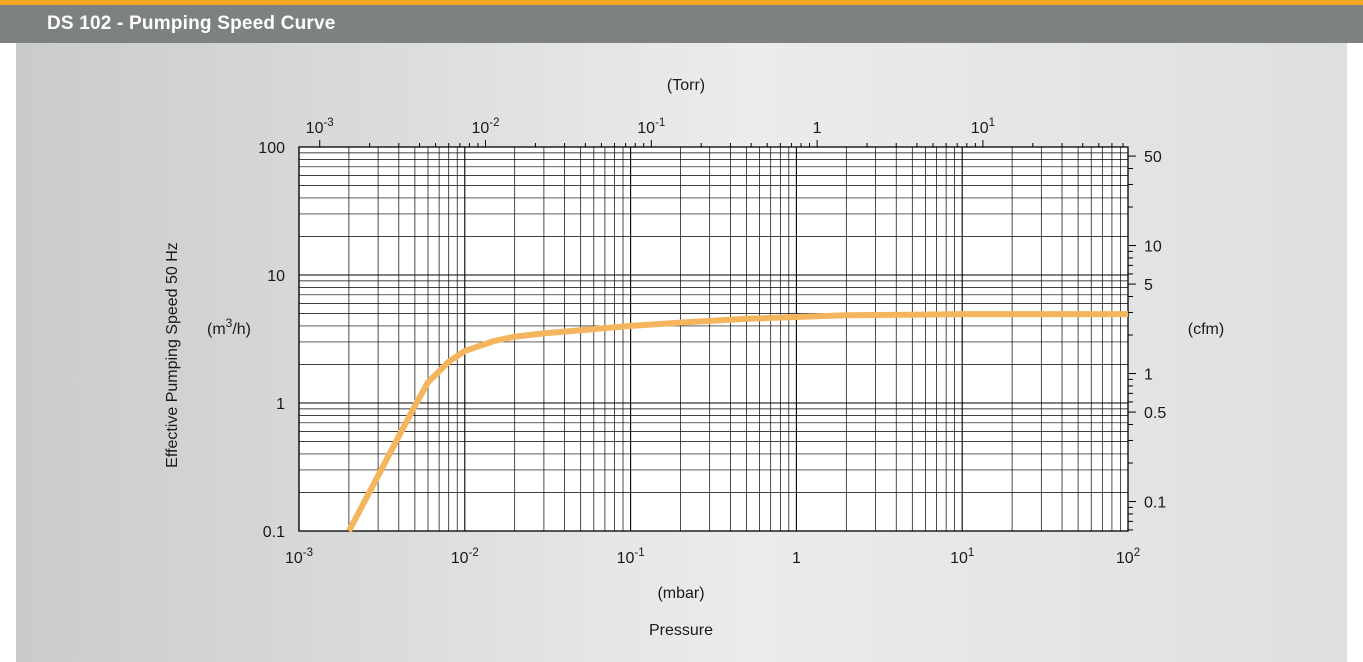 The image size is (1363, 662). Describe the element at coordinates (485, 127) in the screenshot. I see `x2-tick-label: 10⁻²` at that location.